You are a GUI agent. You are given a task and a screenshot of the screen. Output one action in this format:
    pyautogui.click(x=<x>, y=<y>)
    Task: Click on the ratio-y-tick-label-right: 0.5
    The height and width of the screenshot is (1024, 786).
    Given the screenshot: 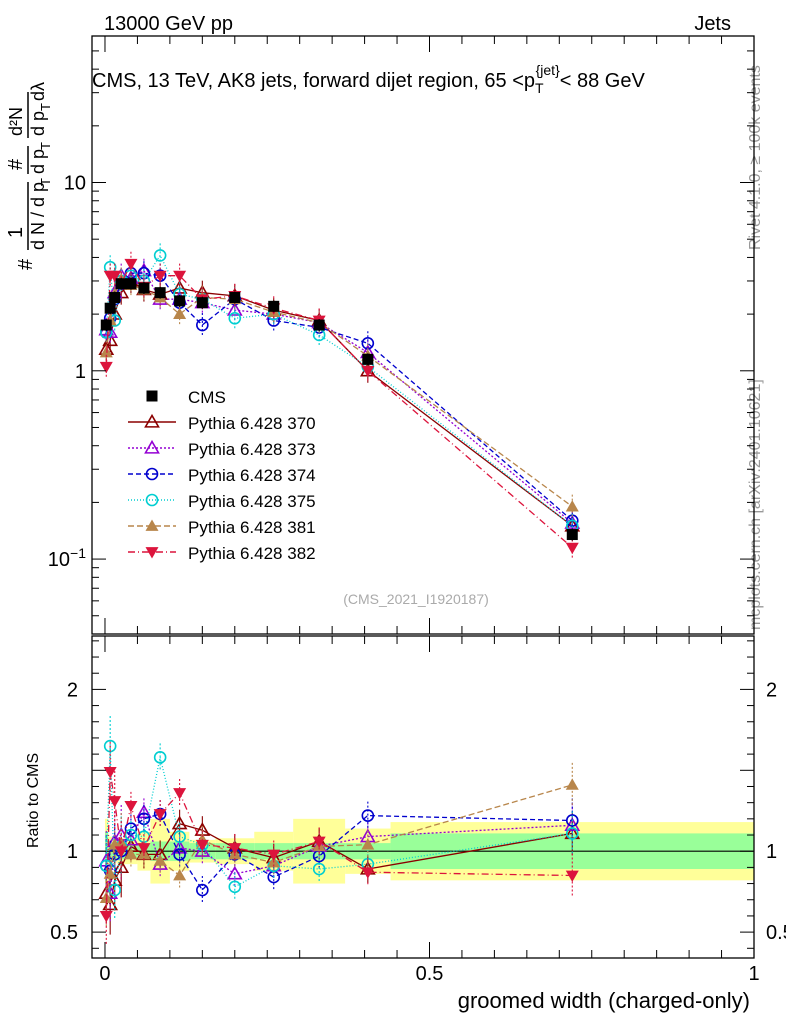 What is the action you would take?
    pyautogui.click(x=776, y=933)
    